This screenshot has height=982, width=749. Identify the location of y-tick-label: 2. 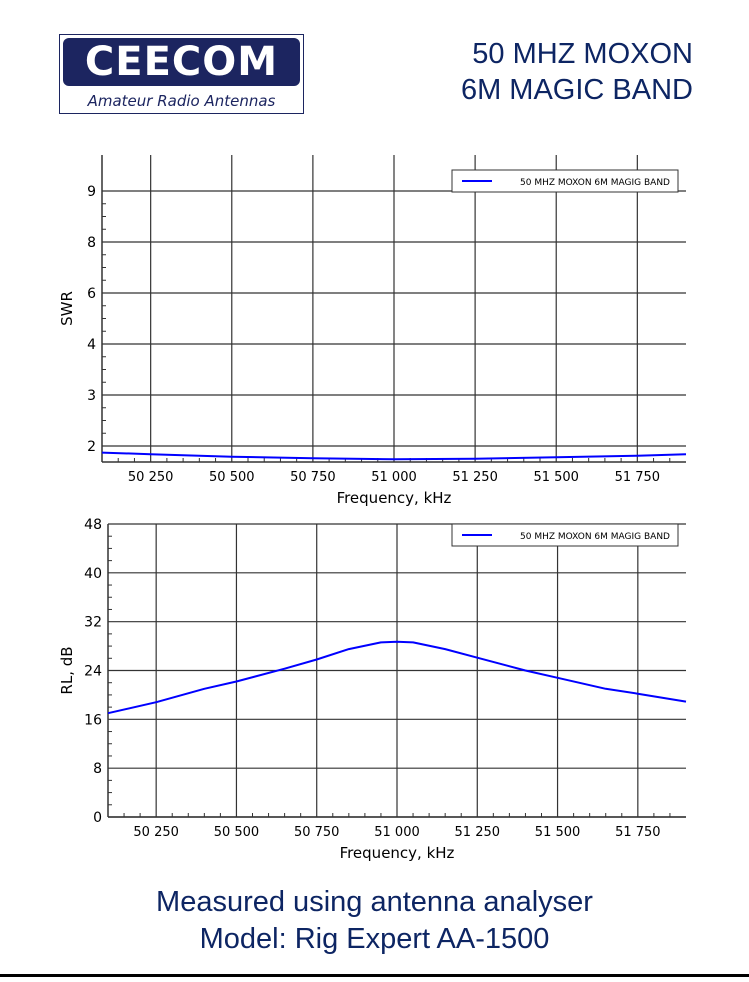
(91, 447).